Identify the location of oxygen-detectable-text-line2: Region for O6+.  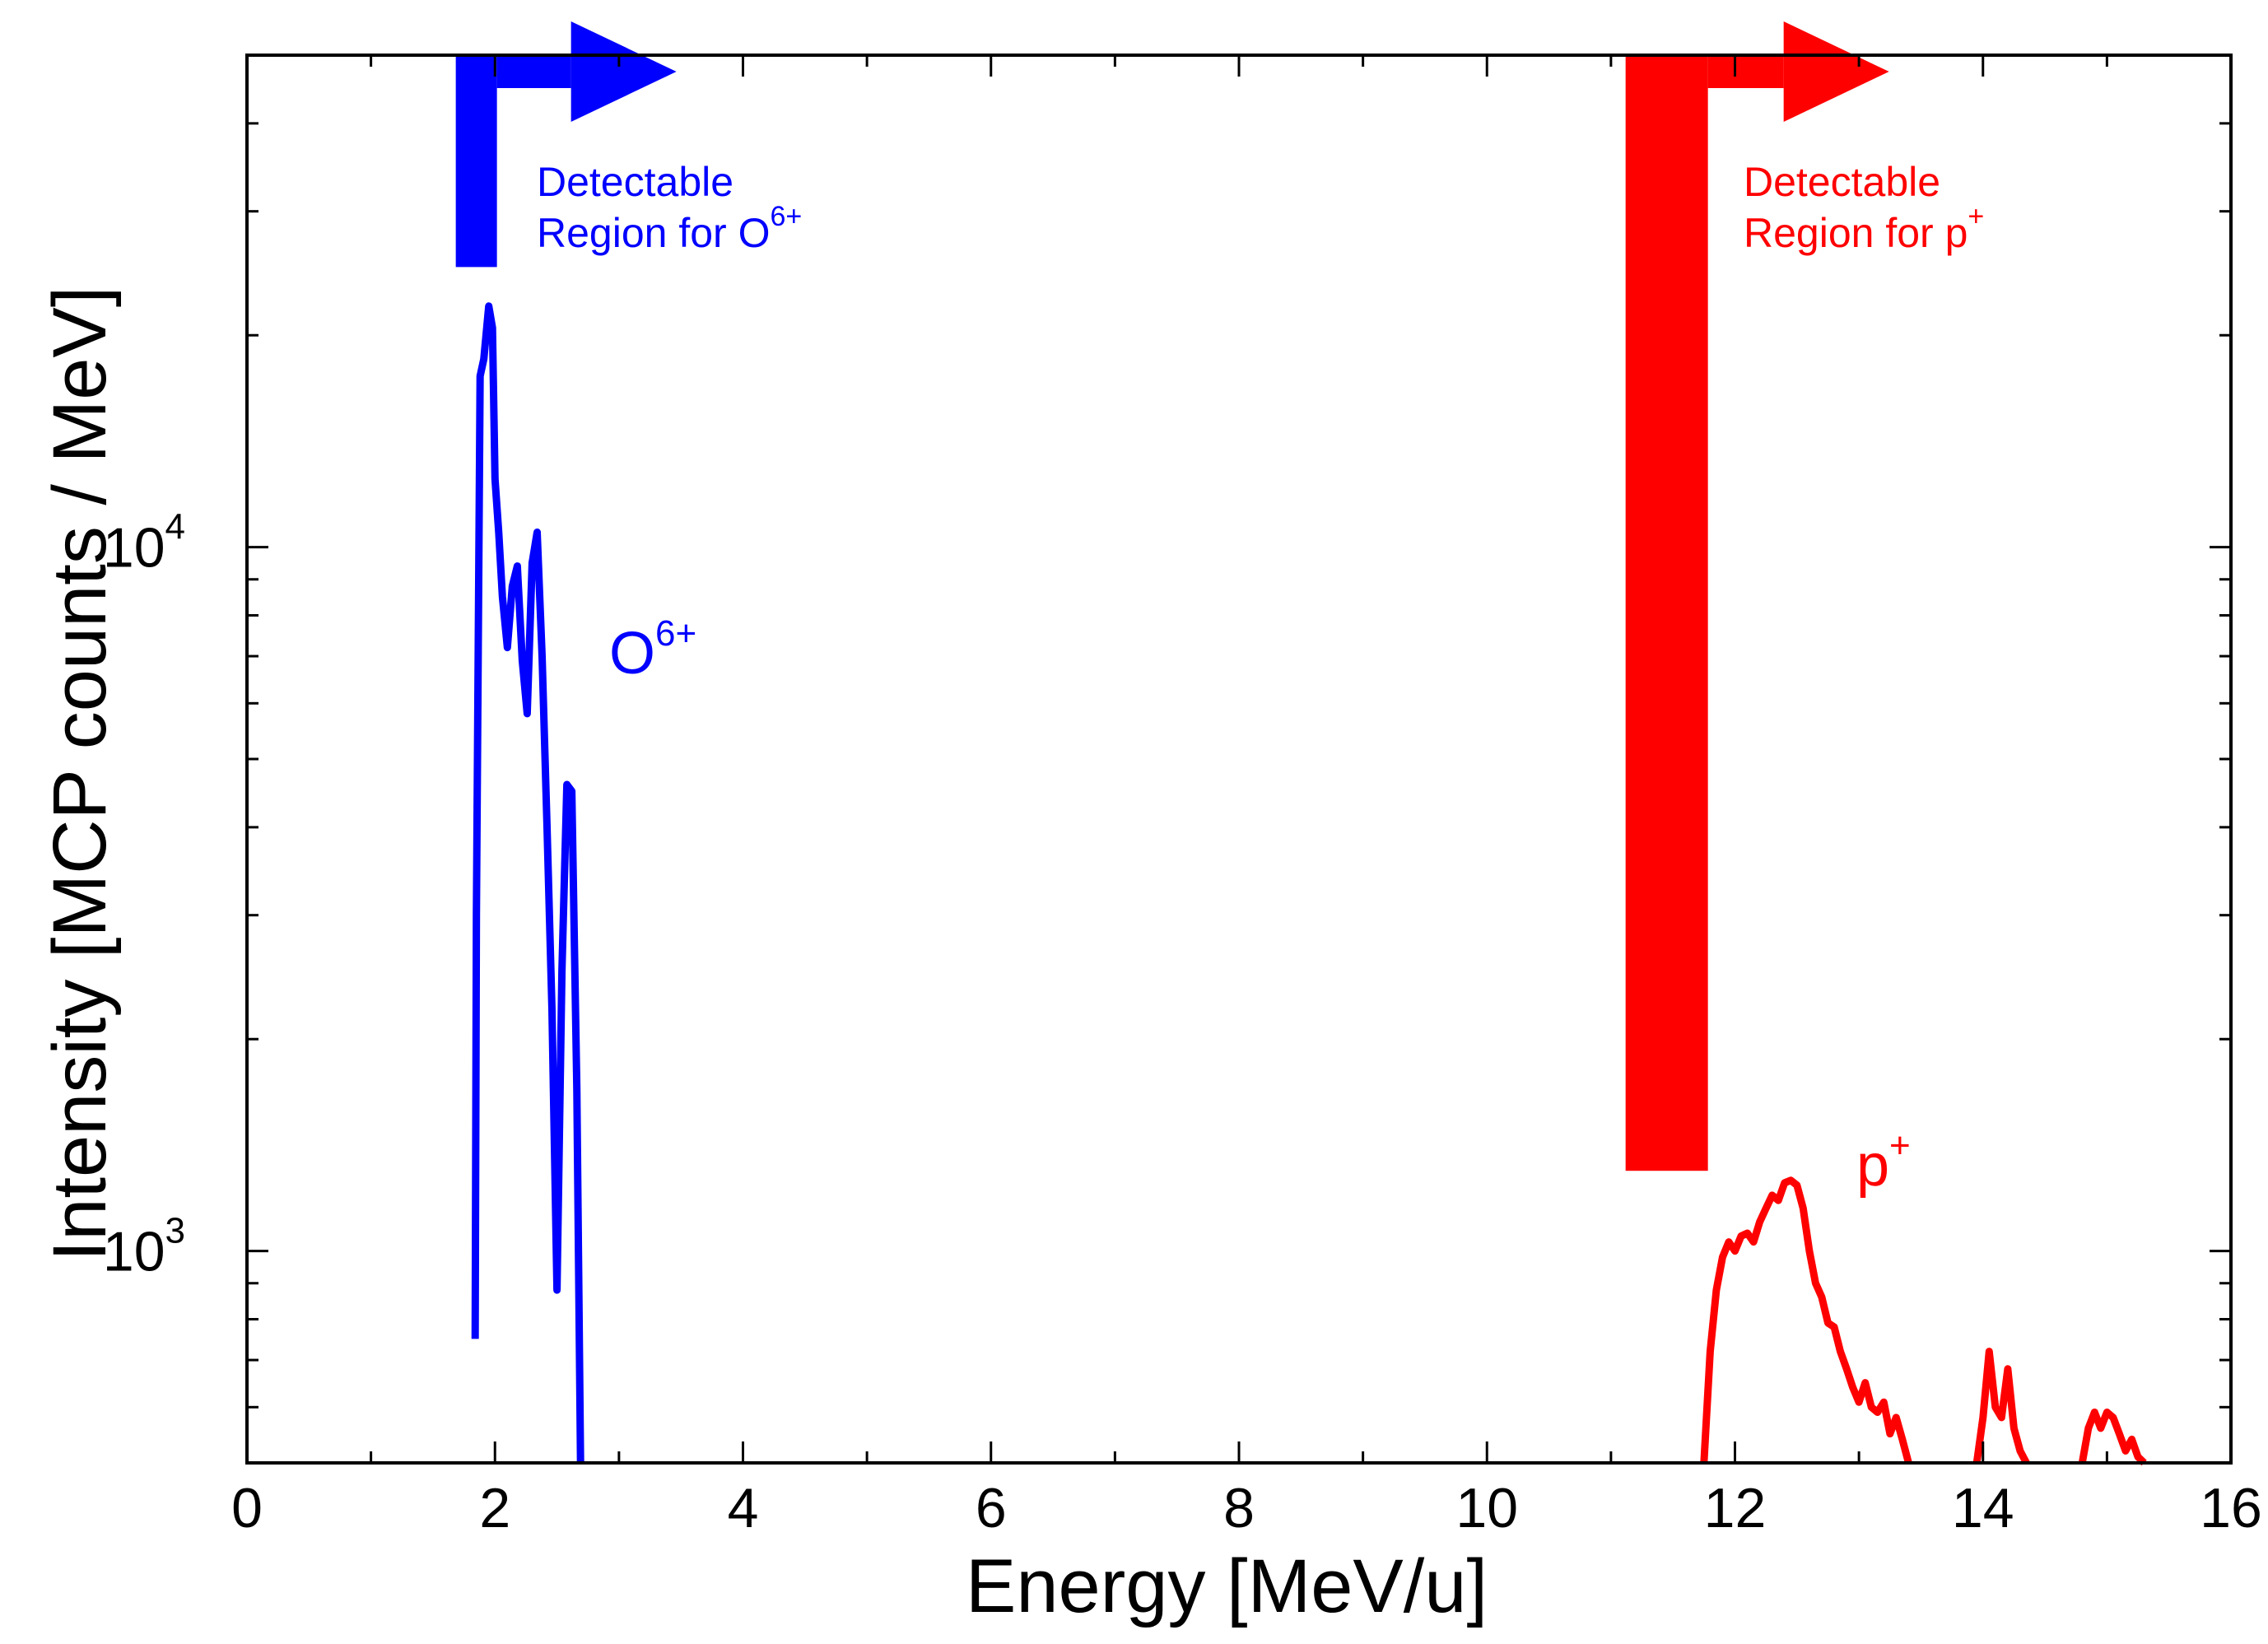
(669, 228).